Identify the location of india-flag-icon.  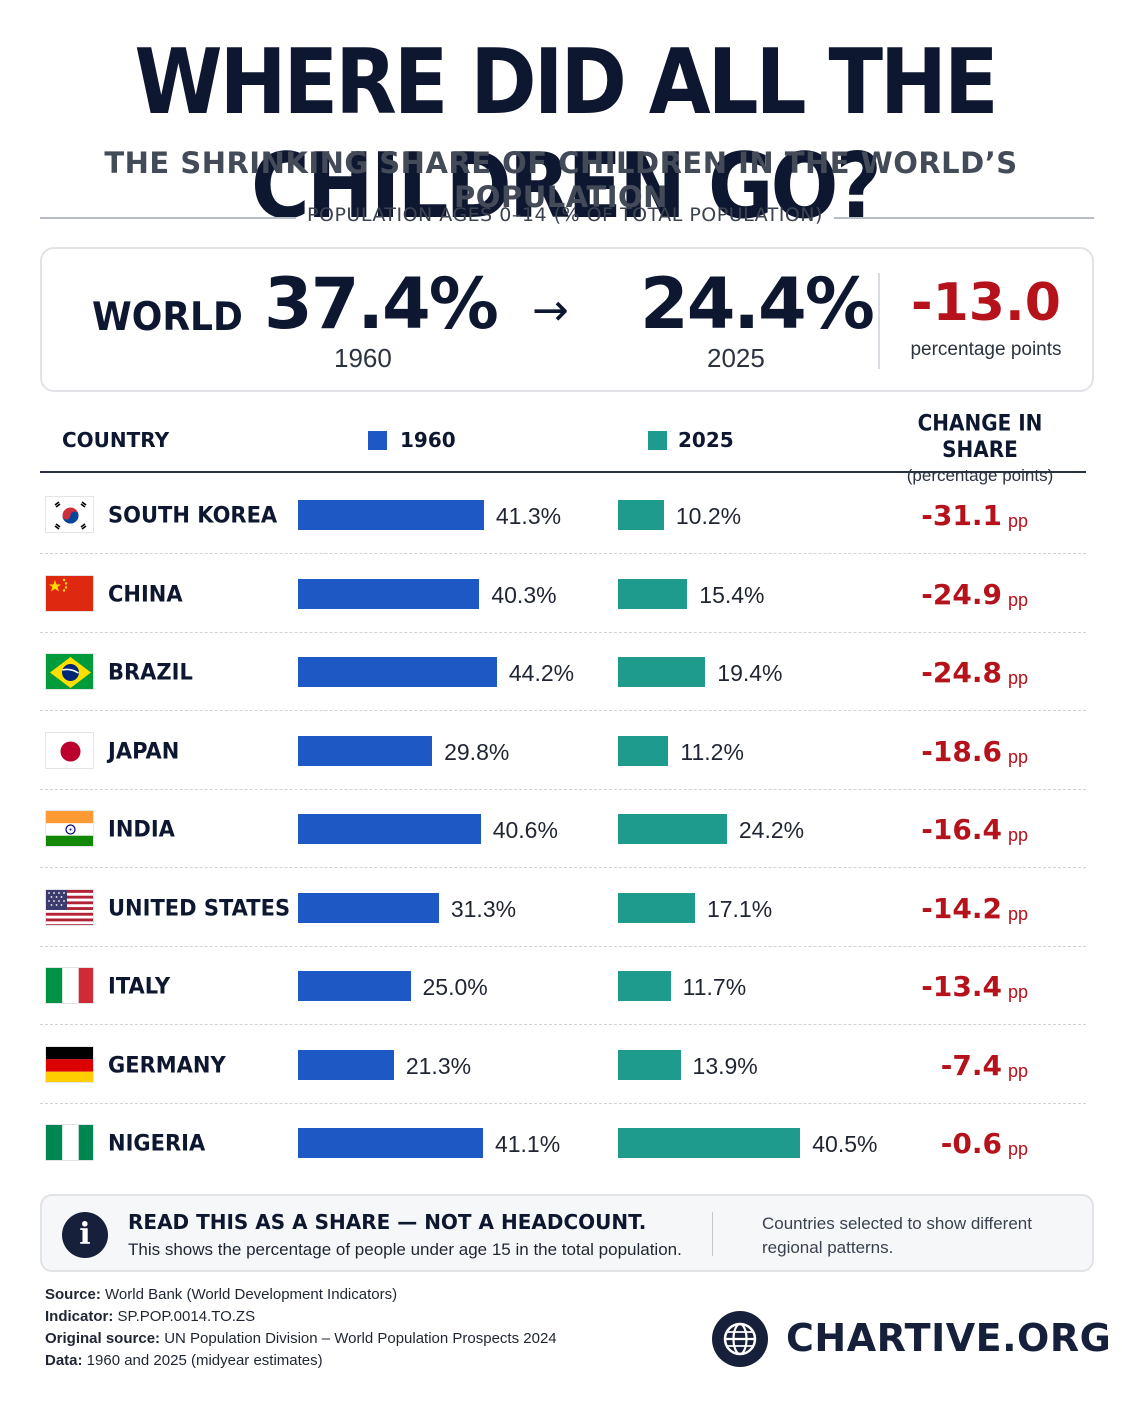
(69, 828).